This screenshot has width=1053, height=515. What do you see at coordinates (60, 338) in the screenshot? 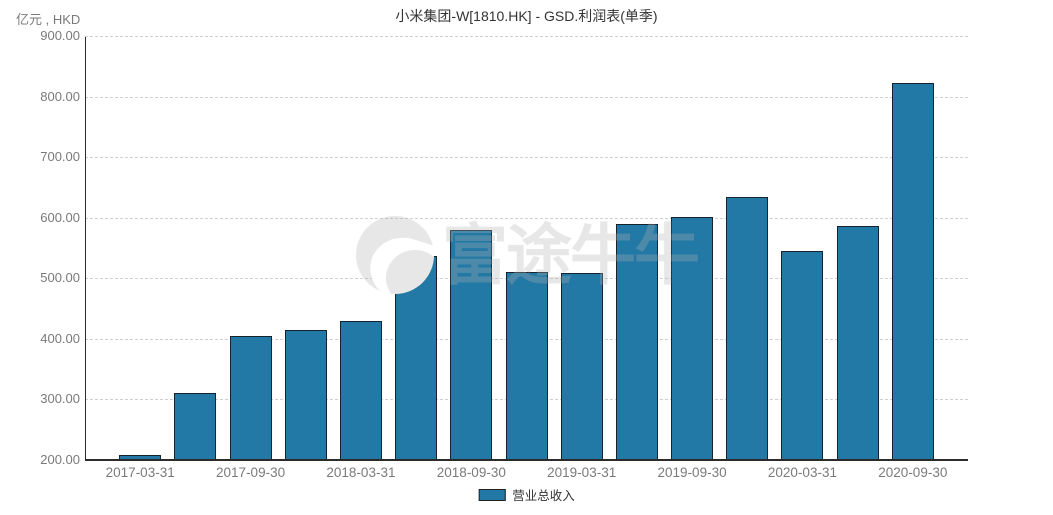
I see `y-tick-label-400: 400.00` at bounding box center [60, 338].